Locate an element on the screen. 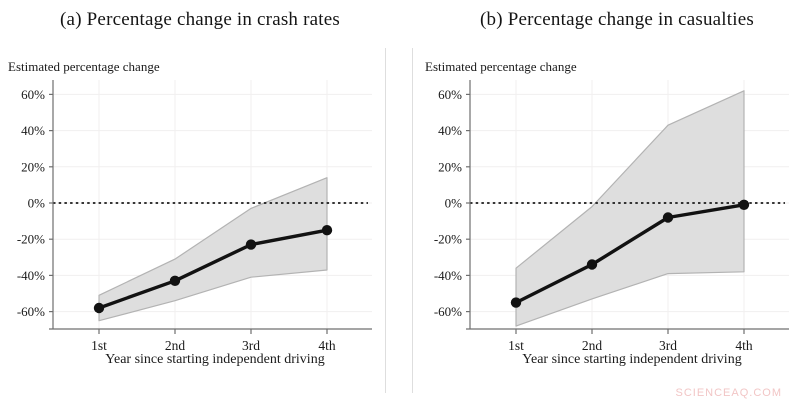 The height and width of the screenshot is (404, 800). watermark: SCIENCEAQ.COM is located at coordinates (728, 393).